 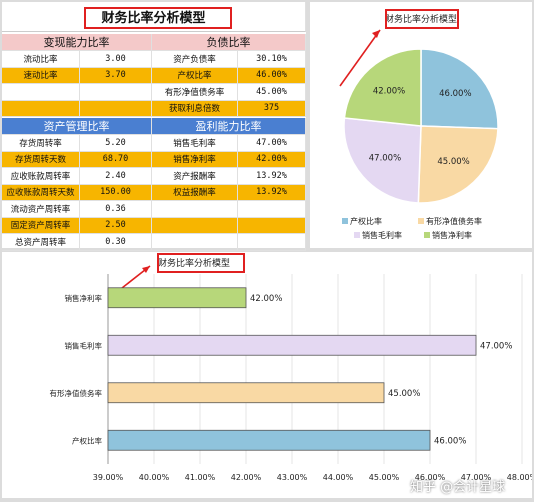 What do you see at coordinates (246, 477) in the screenshot?
I see `bar-tick-label: 42.00%` at bounding box center [246, 477].